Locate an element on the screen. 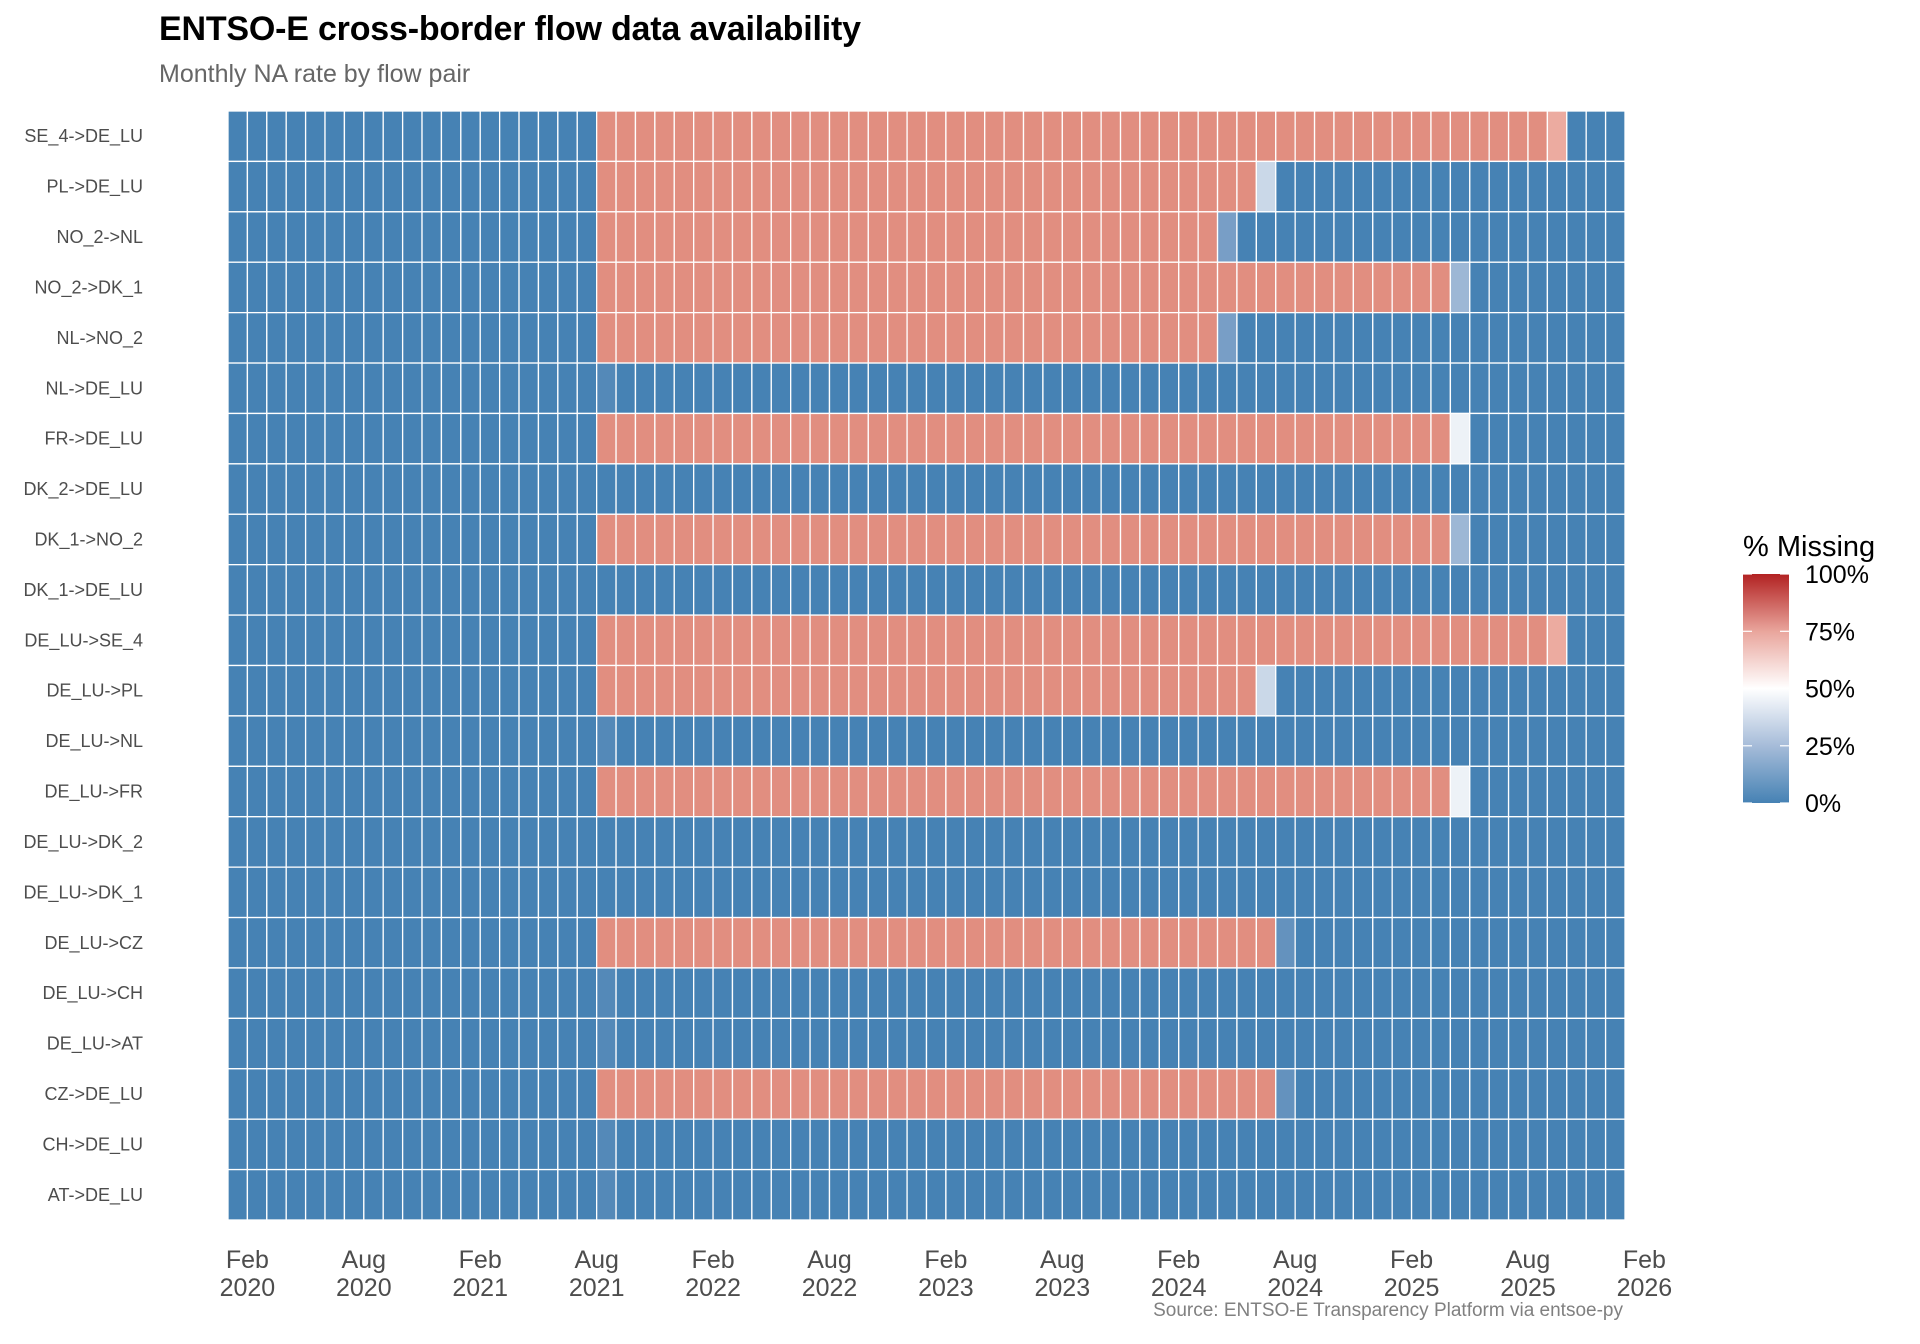 Image resolution: width=1920 pixels, height=1344 pixels. y-tick-label: NL->DE_LU is located at coordinates (94, 388).